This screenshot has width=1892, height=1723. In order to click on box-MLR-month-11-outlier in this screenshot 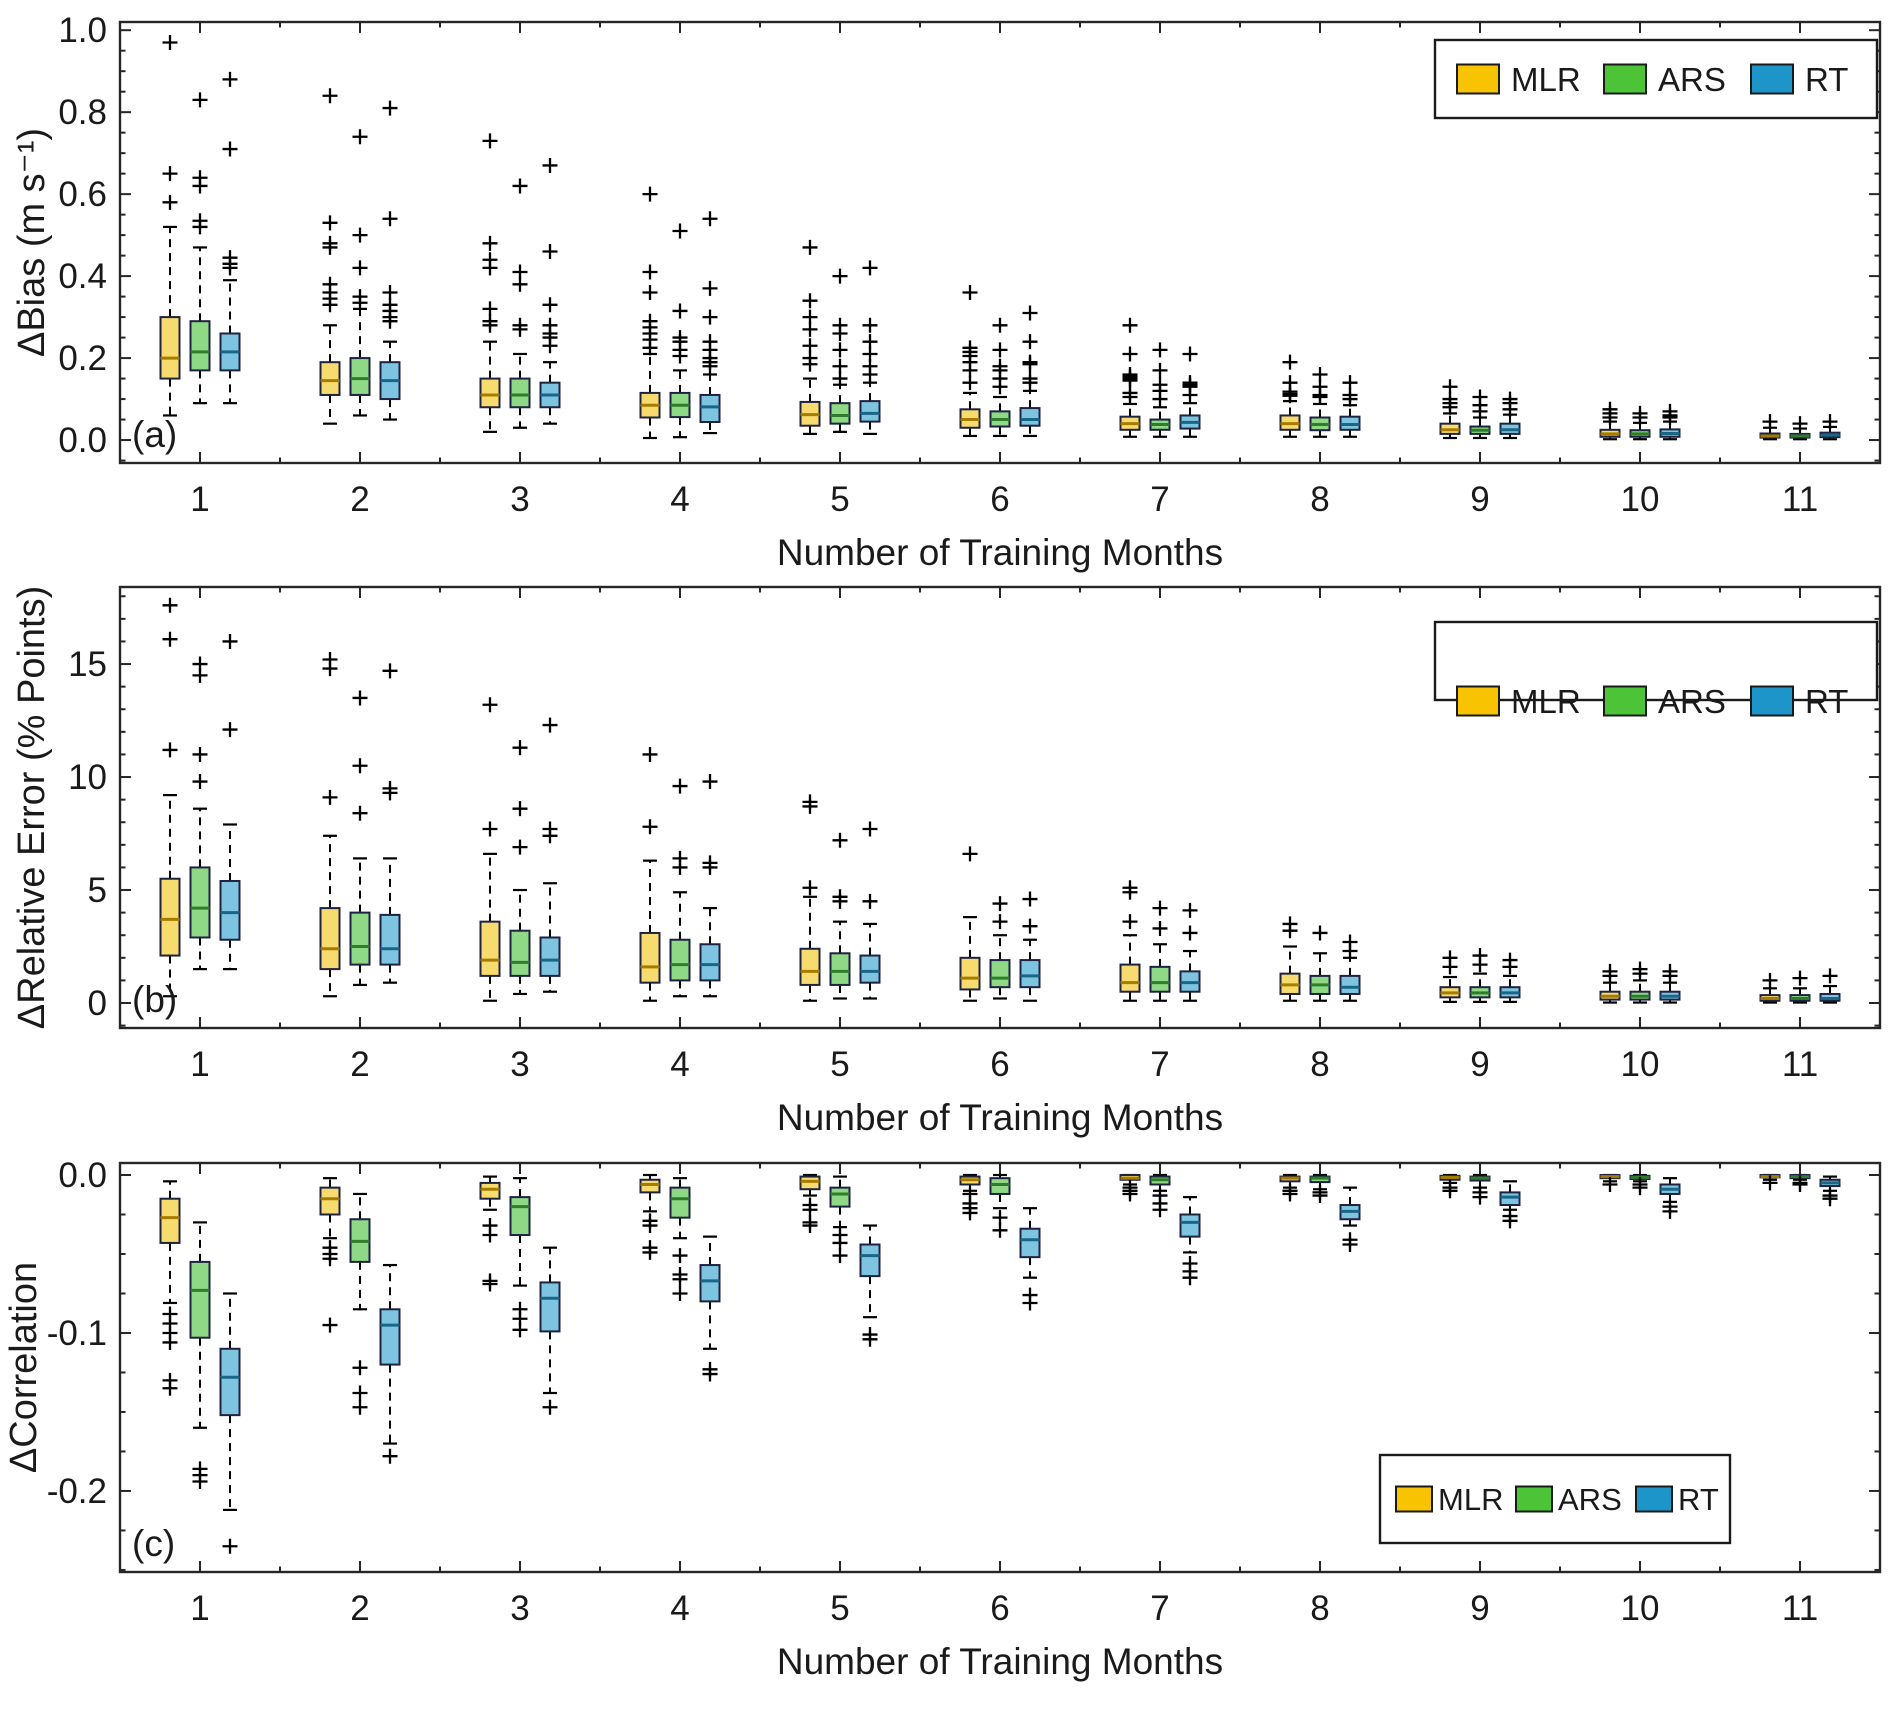, I will do `click(1770, 980)`.